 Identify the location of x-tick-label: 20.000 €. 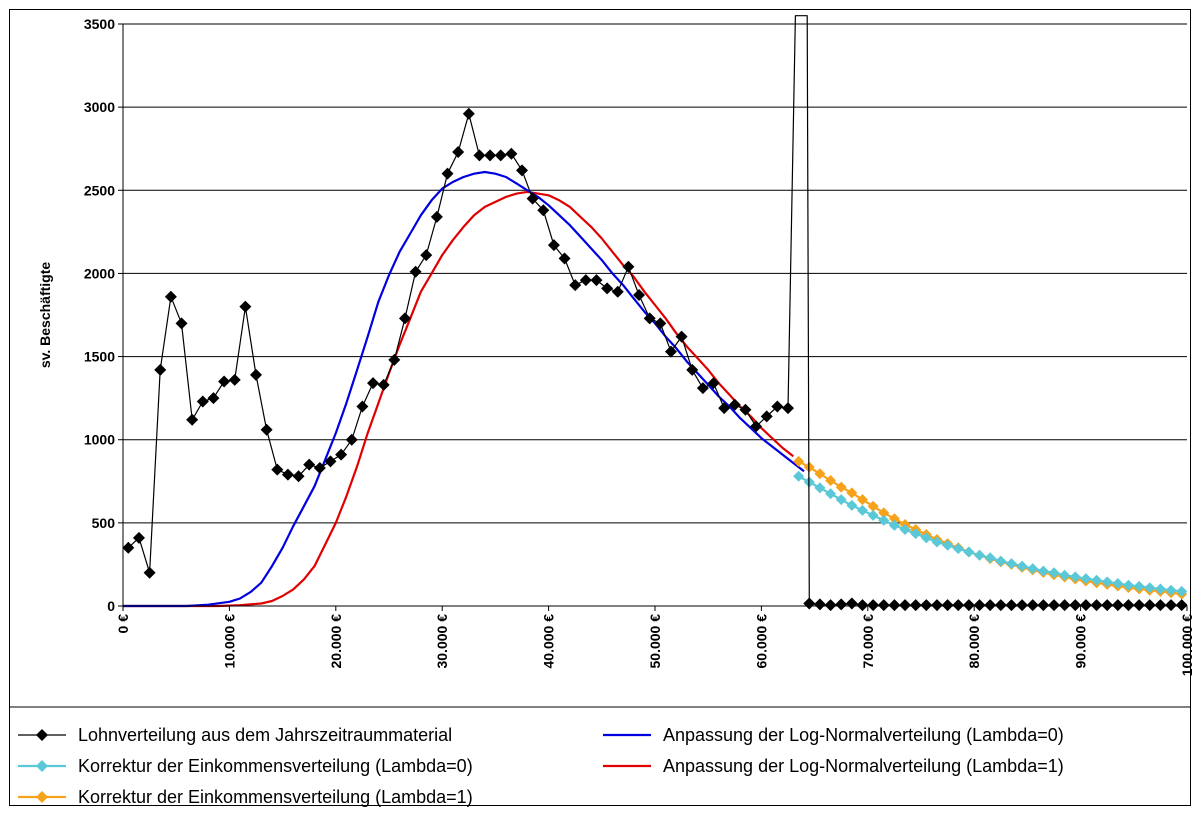
(336, 641).